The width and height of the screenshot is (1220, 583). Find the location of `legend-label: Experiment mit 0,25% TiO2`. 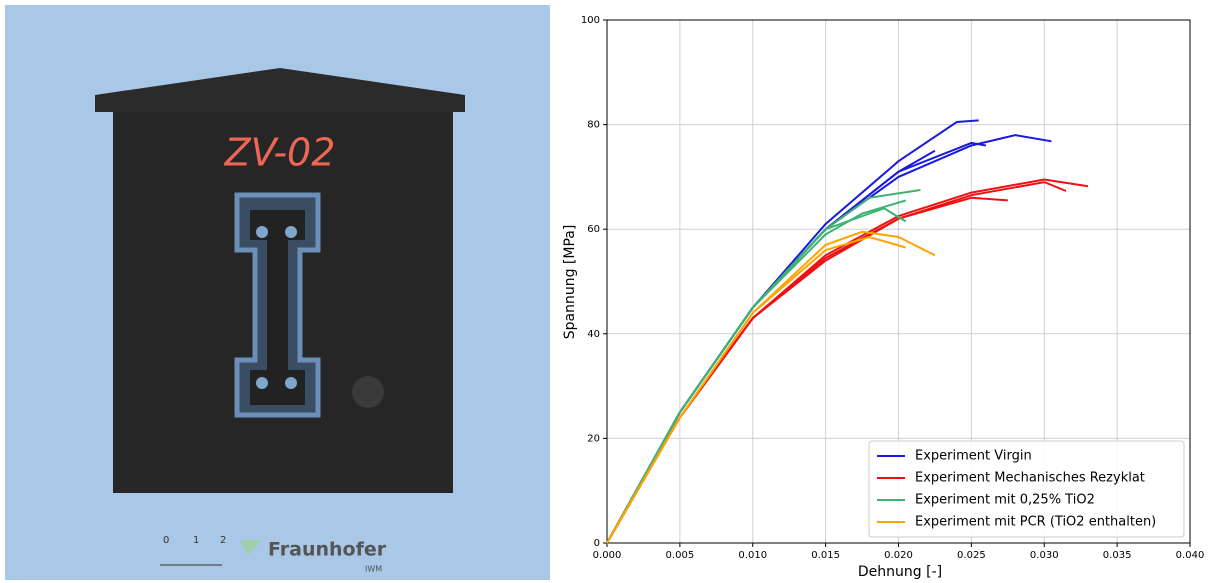

legend-label: Experiment mit 0,25% TiO2 is located at coordinates (1005, 500).